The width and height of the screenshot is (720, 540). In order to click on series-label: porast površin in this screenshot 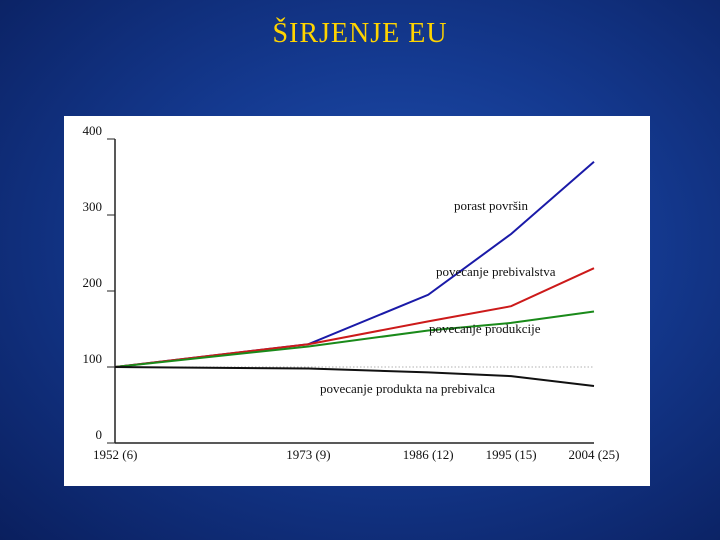, I will do `click(491, 205)`.